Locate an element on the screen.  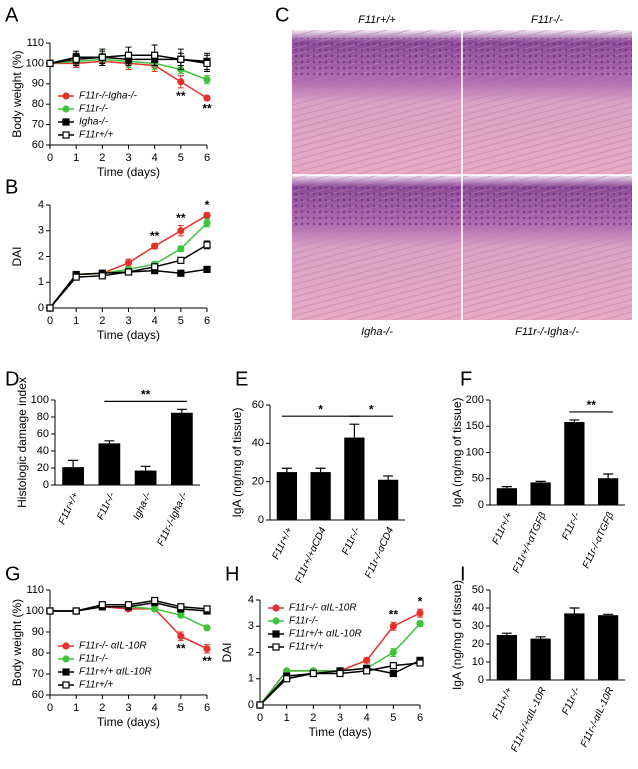
x-tick-label: F11r+/+αIL-10R is located at coordinates (529, 720).